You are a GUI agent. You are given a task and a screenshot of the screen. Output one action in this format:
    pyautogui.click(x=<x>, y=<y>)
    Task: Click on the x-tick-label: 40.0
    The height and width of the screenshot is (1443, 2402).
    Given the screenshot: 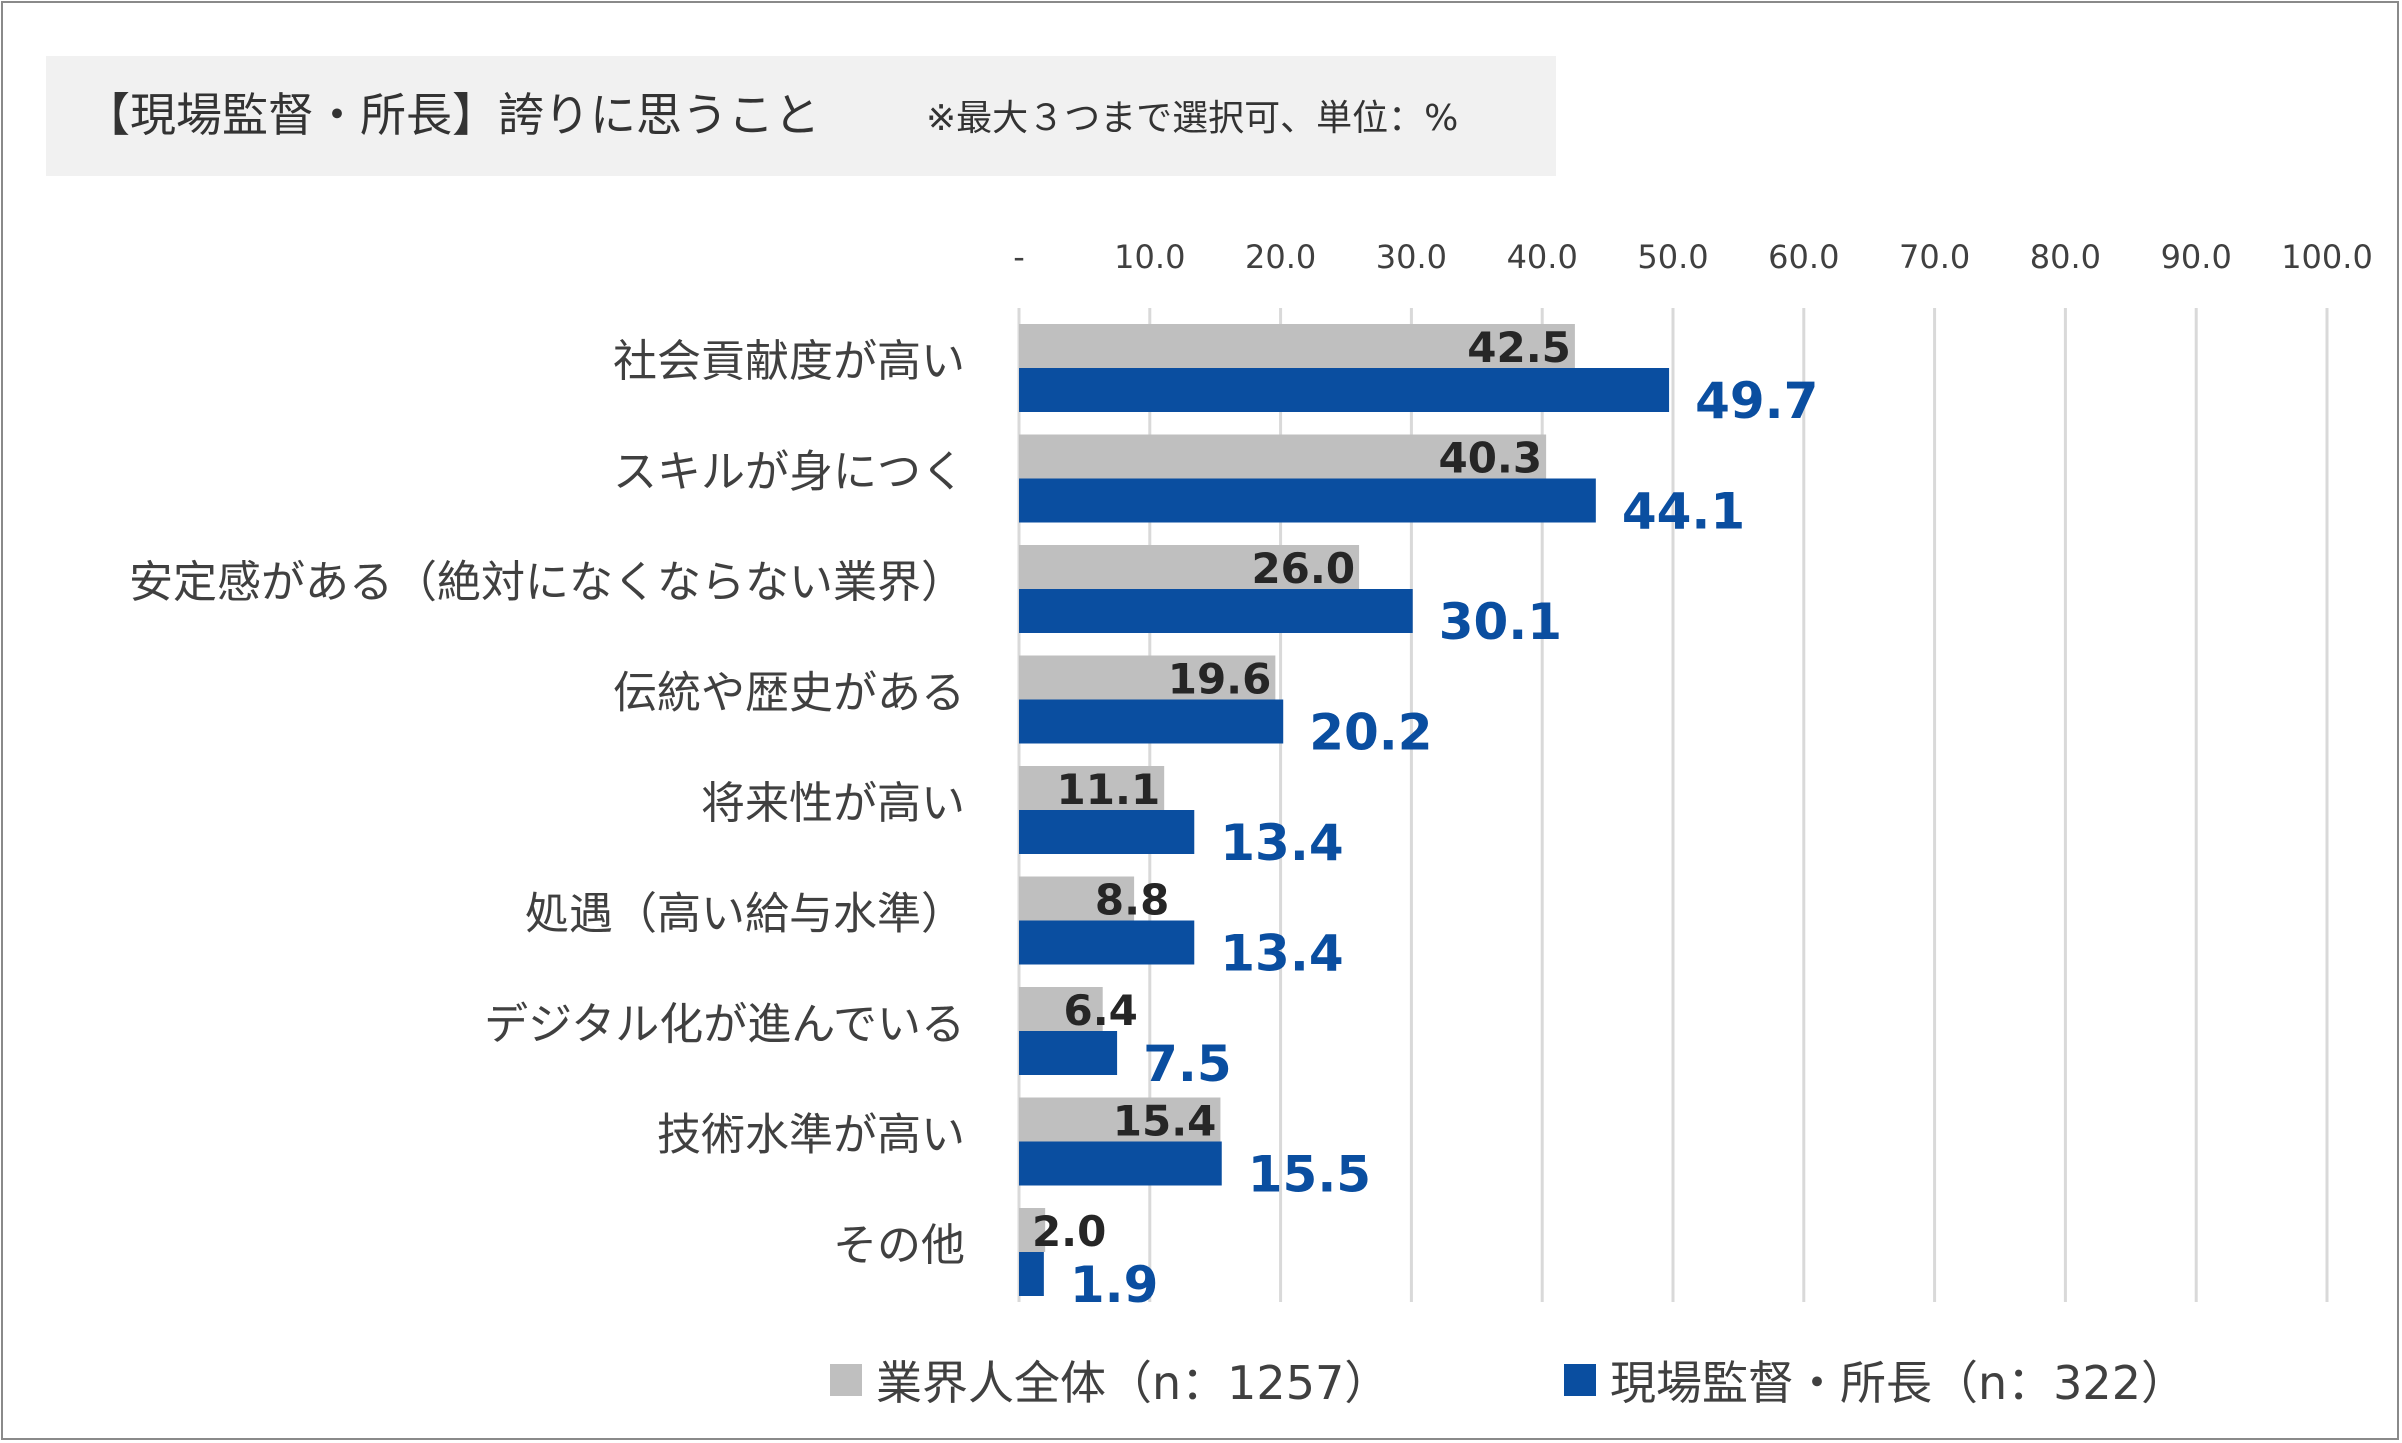 What is the action you would take?
    pyautogui.click(x=1542, y=257)
    